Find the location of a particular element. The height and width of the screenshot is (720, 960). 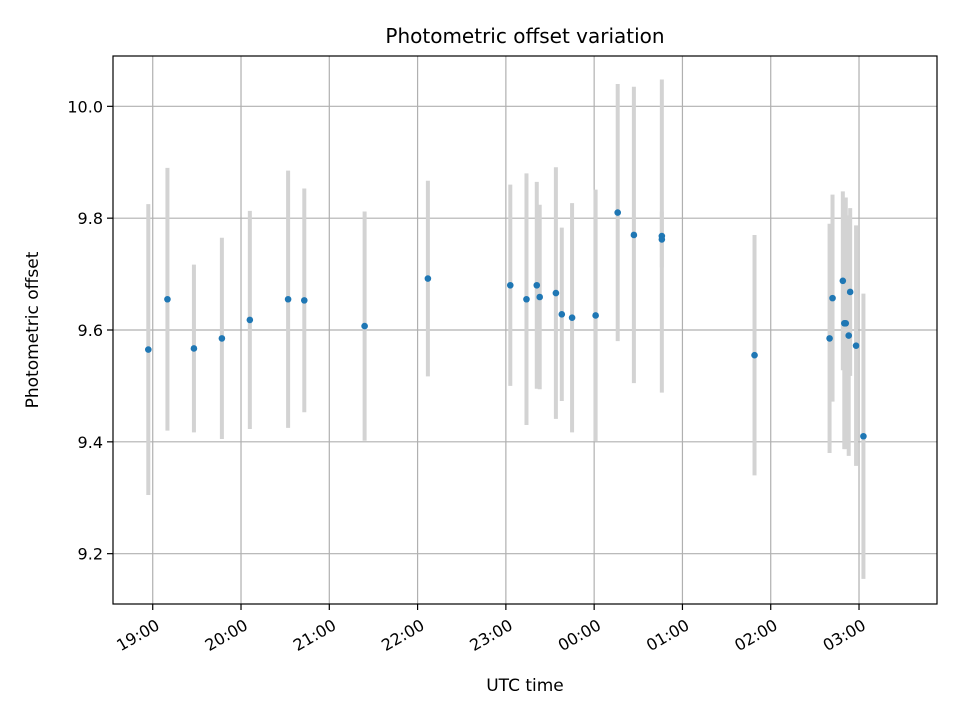

x-tick-label: 21:00 is located at coordinates (314, 635).